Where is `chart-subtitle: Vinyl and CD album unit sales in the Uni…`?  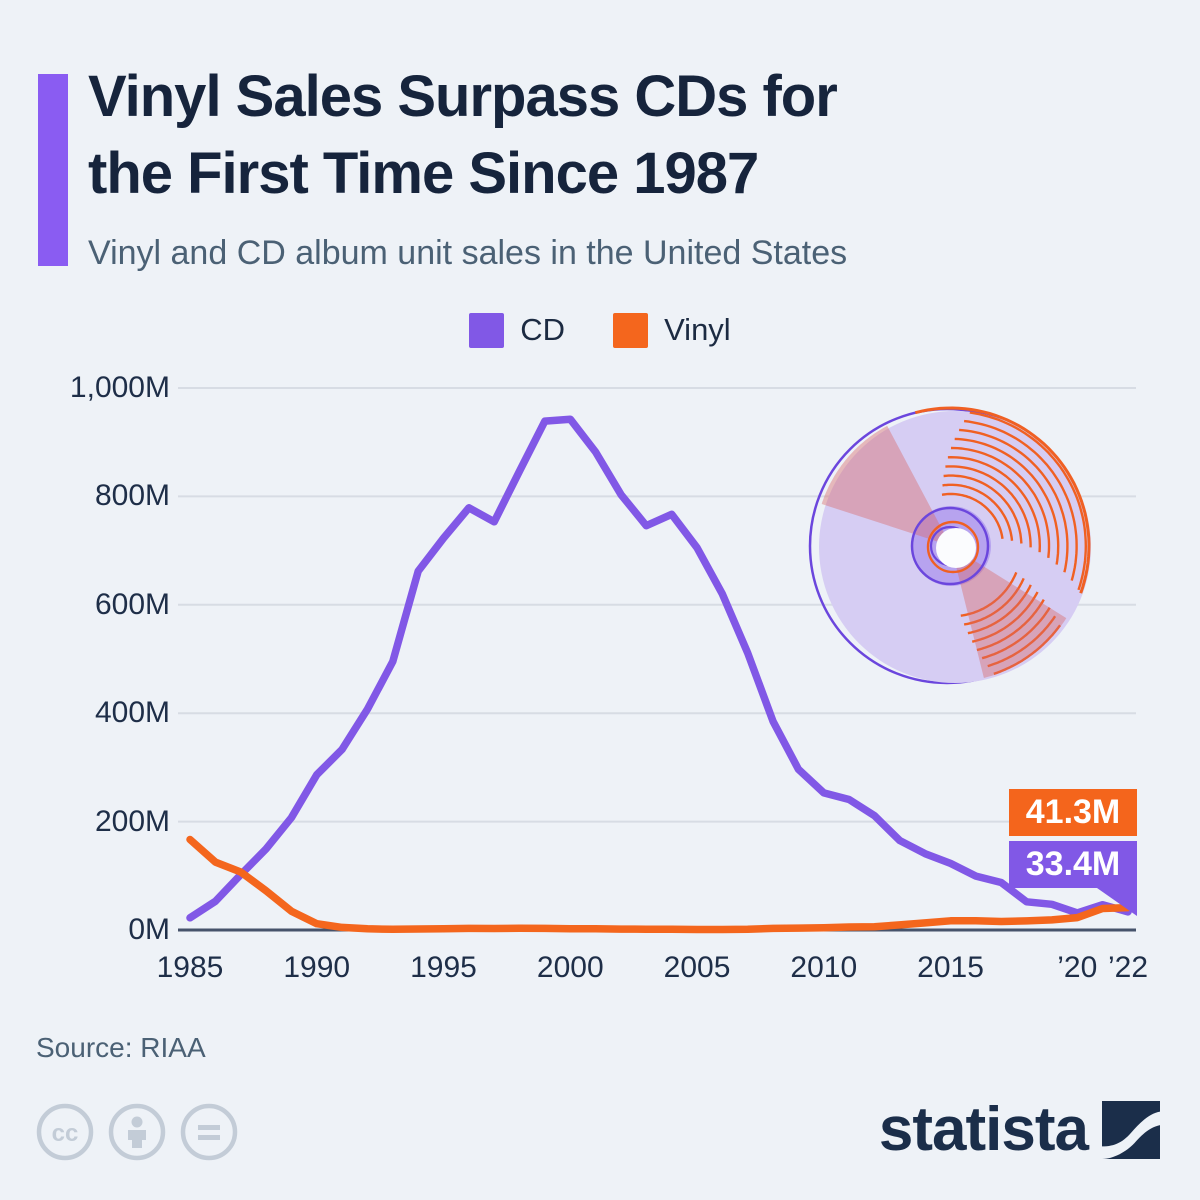
chart-subtitle: Vinyl and CD album unit sales in the Uni… is located at coordinates (468, 253).